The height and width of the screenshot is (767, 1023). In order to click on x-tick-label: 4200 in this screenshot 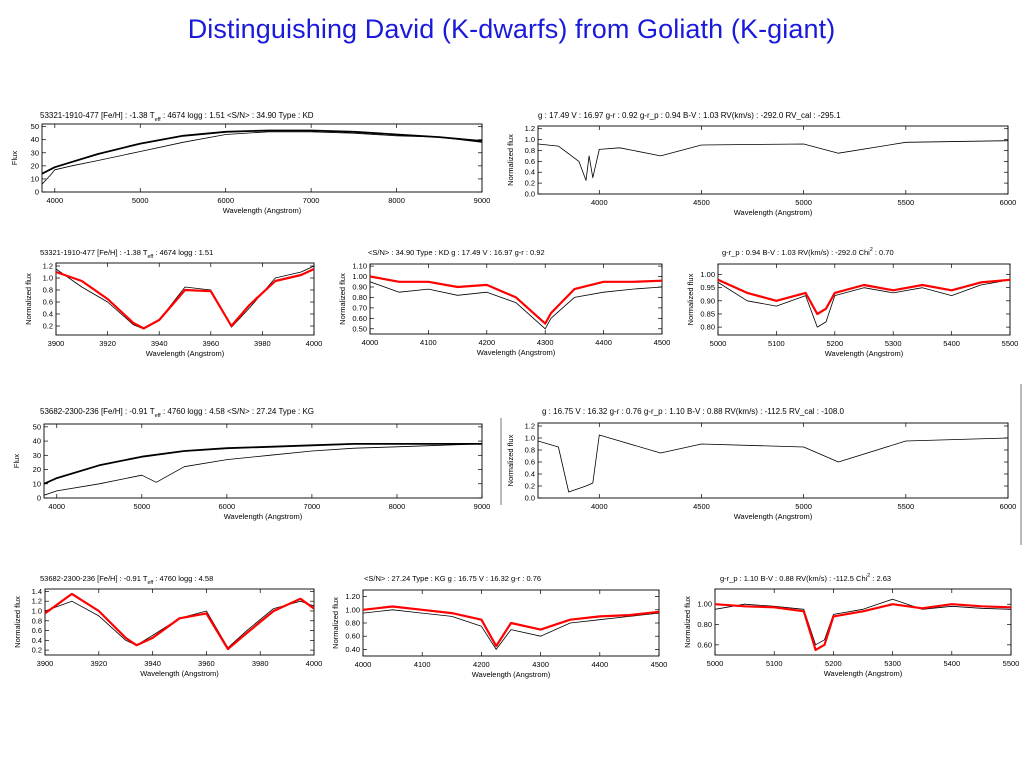, I will do `click(481, 664)`.